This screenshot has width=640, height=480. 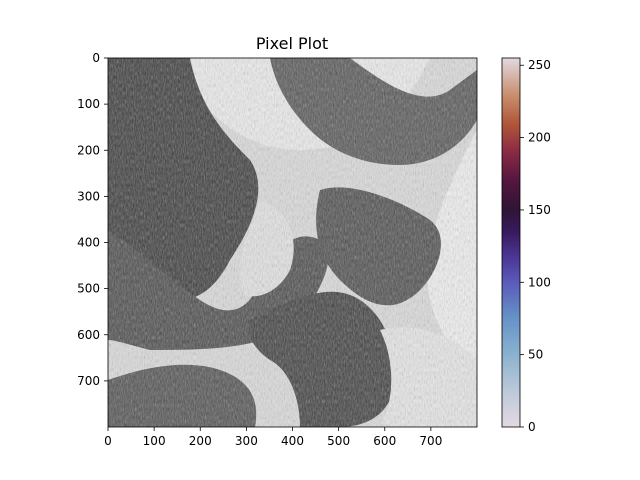 I want to click on x-tick-label: 300, so click(x=246, y=441).